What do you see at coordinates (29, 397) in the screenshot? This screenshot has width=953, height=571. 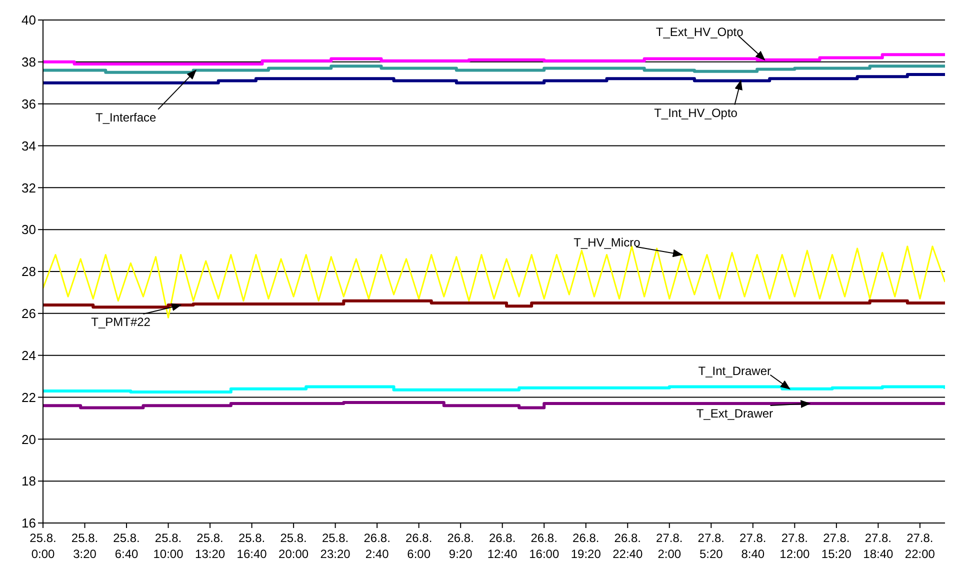 I see `y-tick-label: 22` at bounding box center [29, 397].